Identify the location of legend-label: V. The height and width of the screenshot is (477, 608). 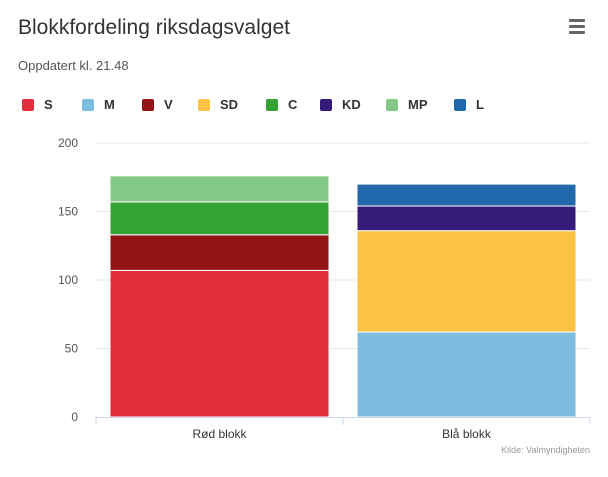
(168, 104).